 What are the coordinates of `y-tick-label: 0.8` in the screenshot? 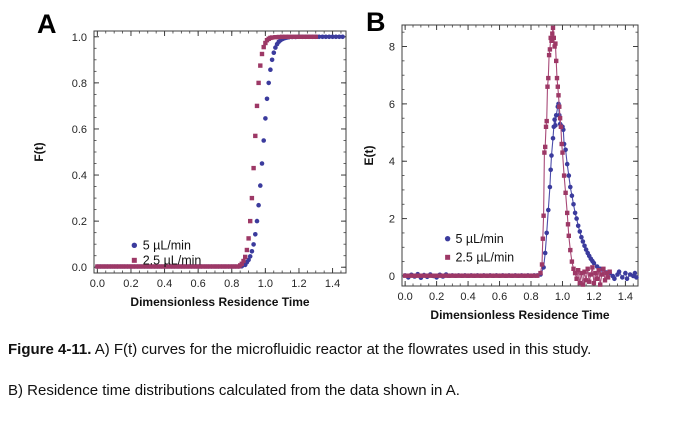 It's located at (79, 84).